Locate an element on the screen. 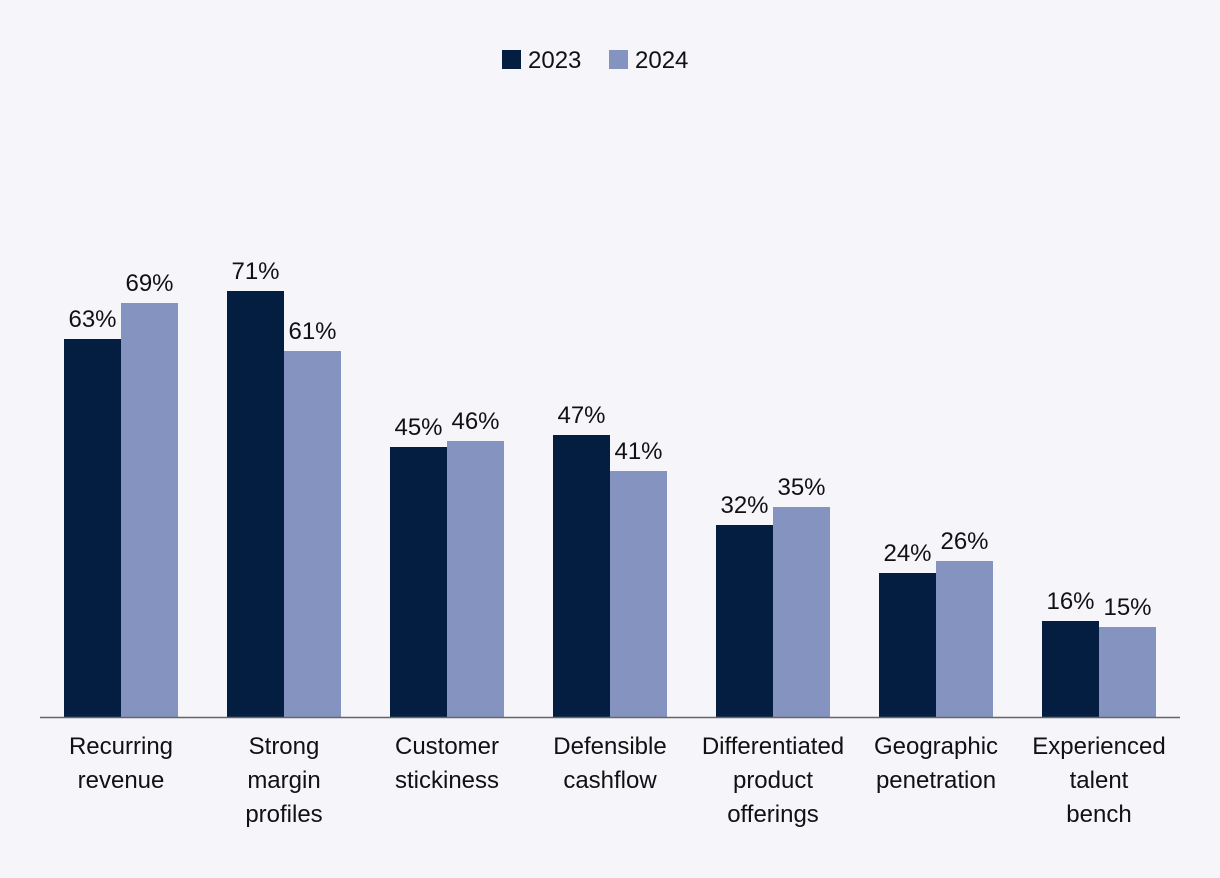 The image size is (1220, 878). category-label-line: product is located at coordinates (773, 780).